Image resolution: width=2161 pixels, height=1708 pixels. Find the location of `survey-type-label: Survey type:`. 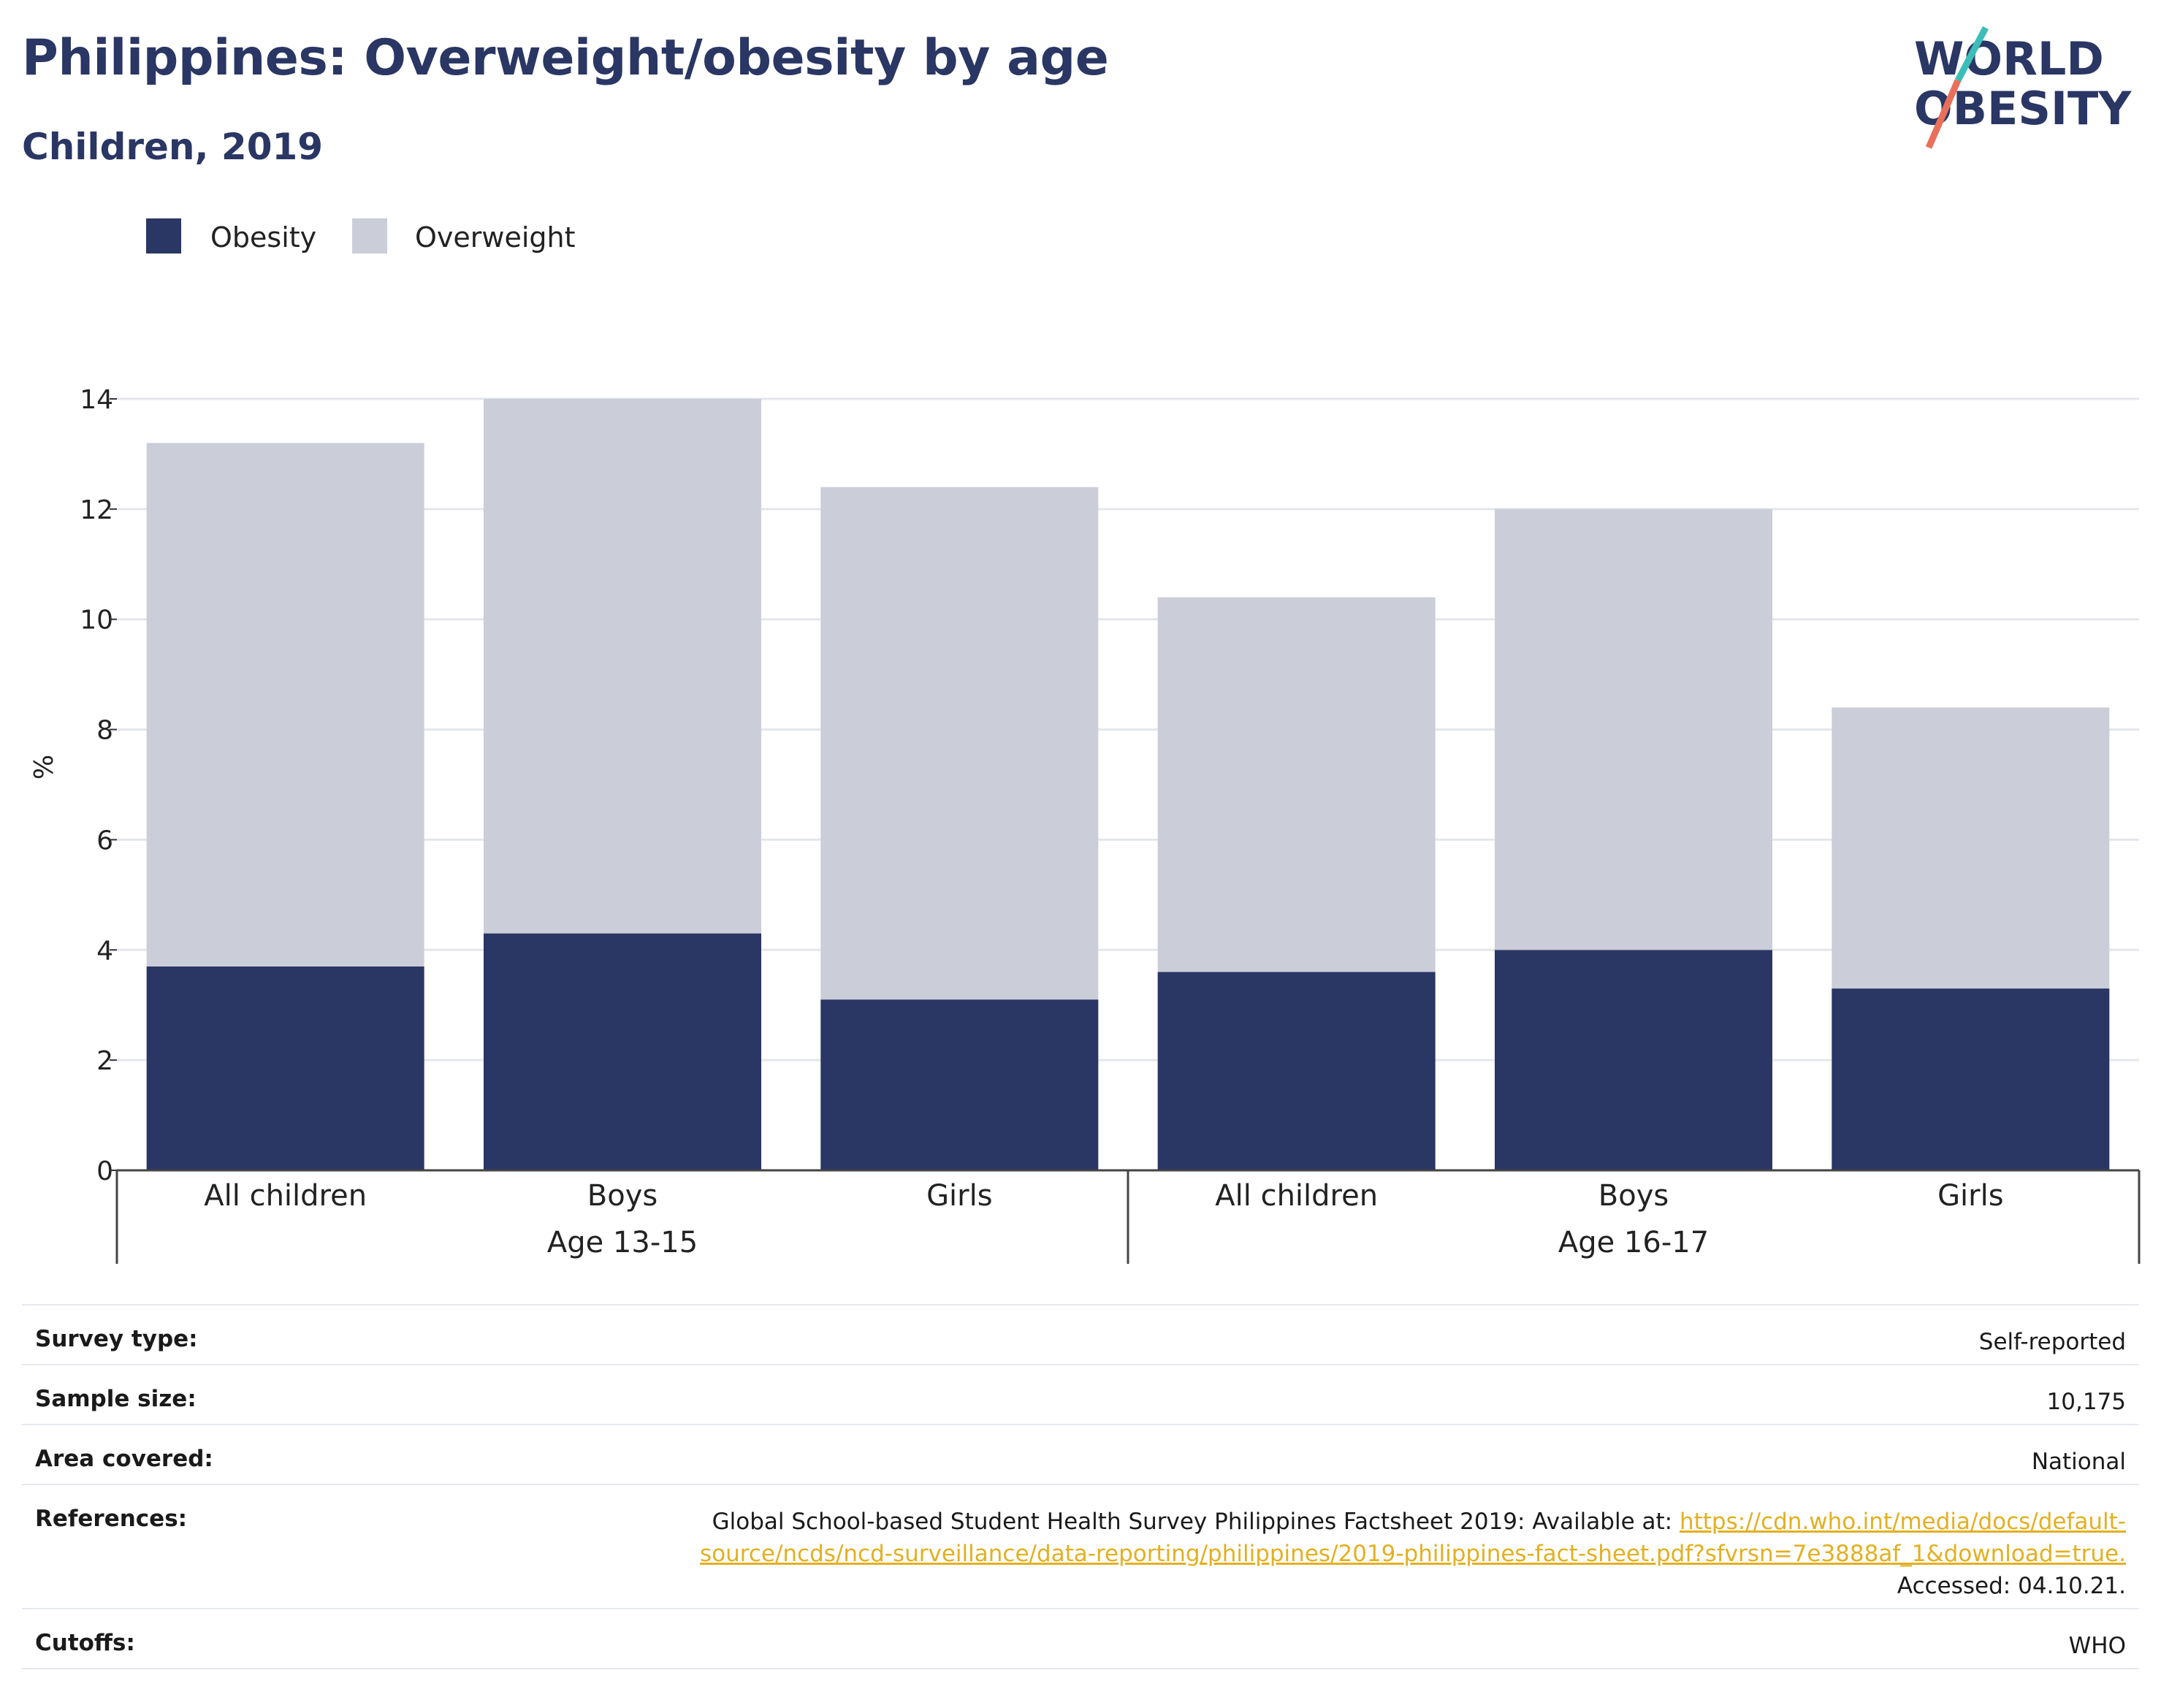

survey-type-label: Survey type: is located at coordinates (211, 1335).